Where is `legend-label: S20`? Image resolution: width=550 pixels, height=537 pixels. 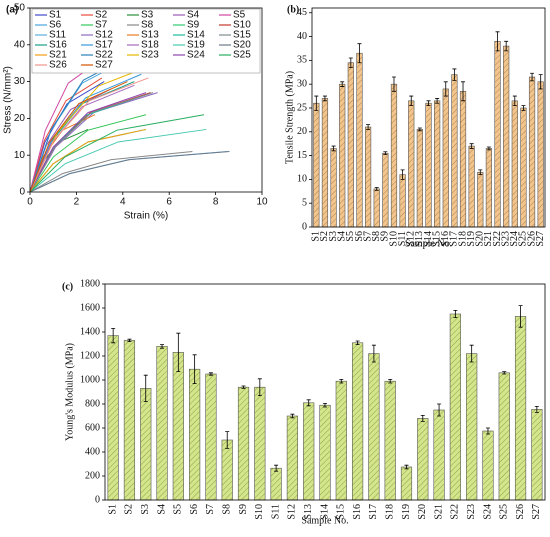 legend-label: S20 is located at coordinates (242, 45).